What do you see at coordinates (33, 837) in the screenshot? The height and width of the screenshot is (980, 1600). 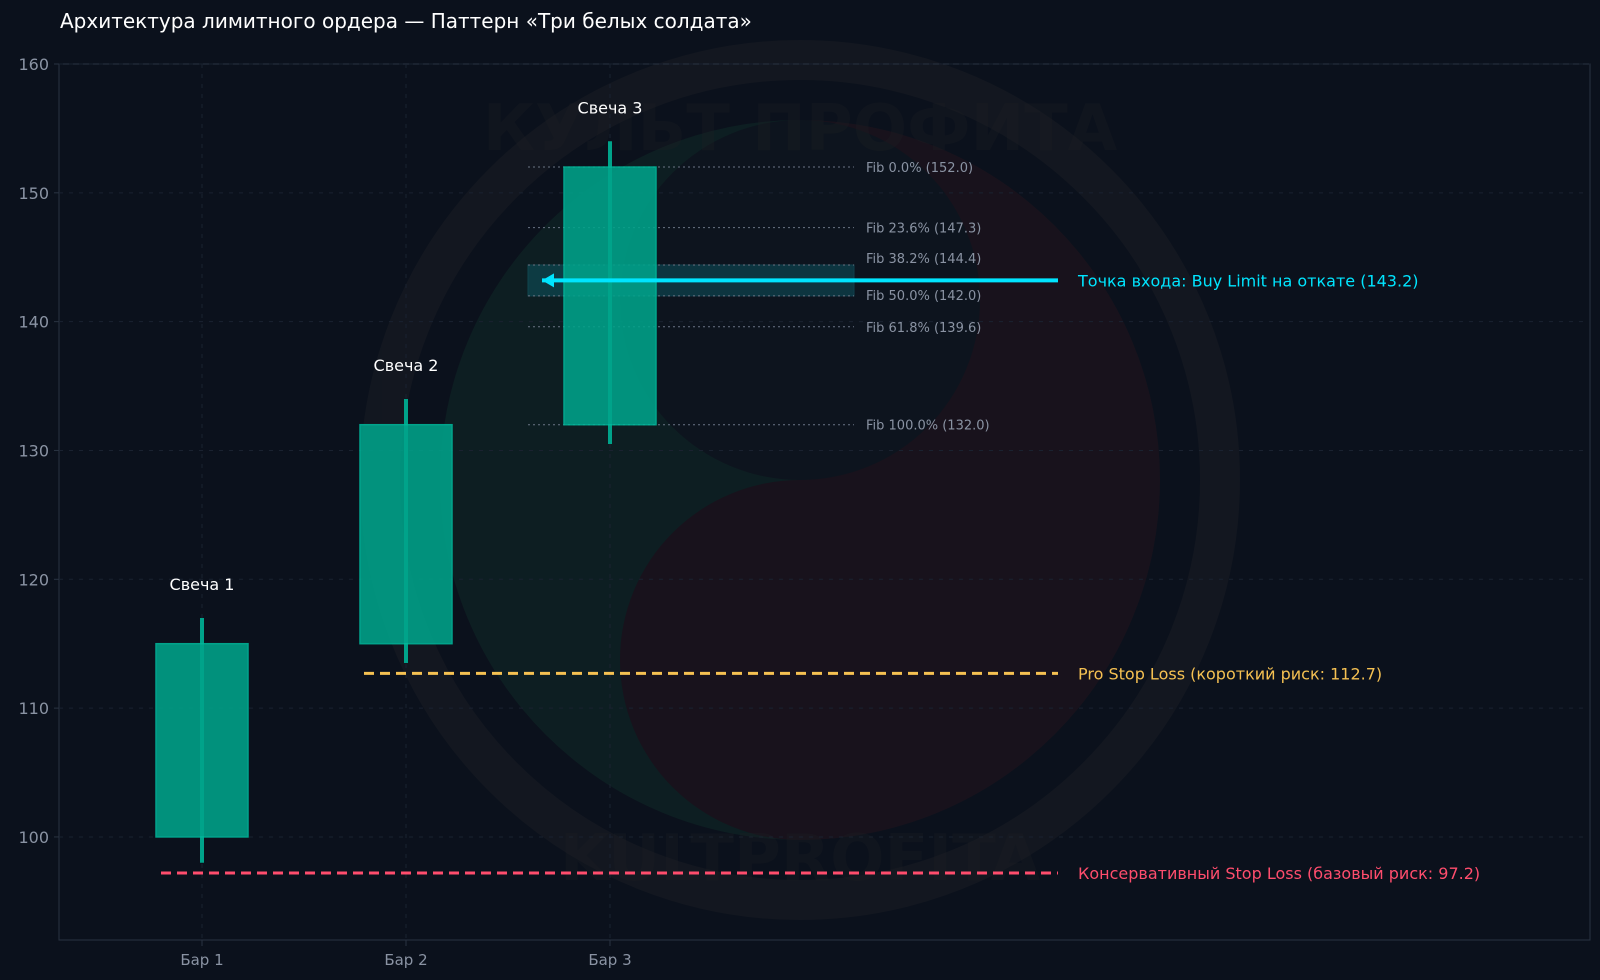 I see `y-tick-label: 100` at bounding box center [33, 837].